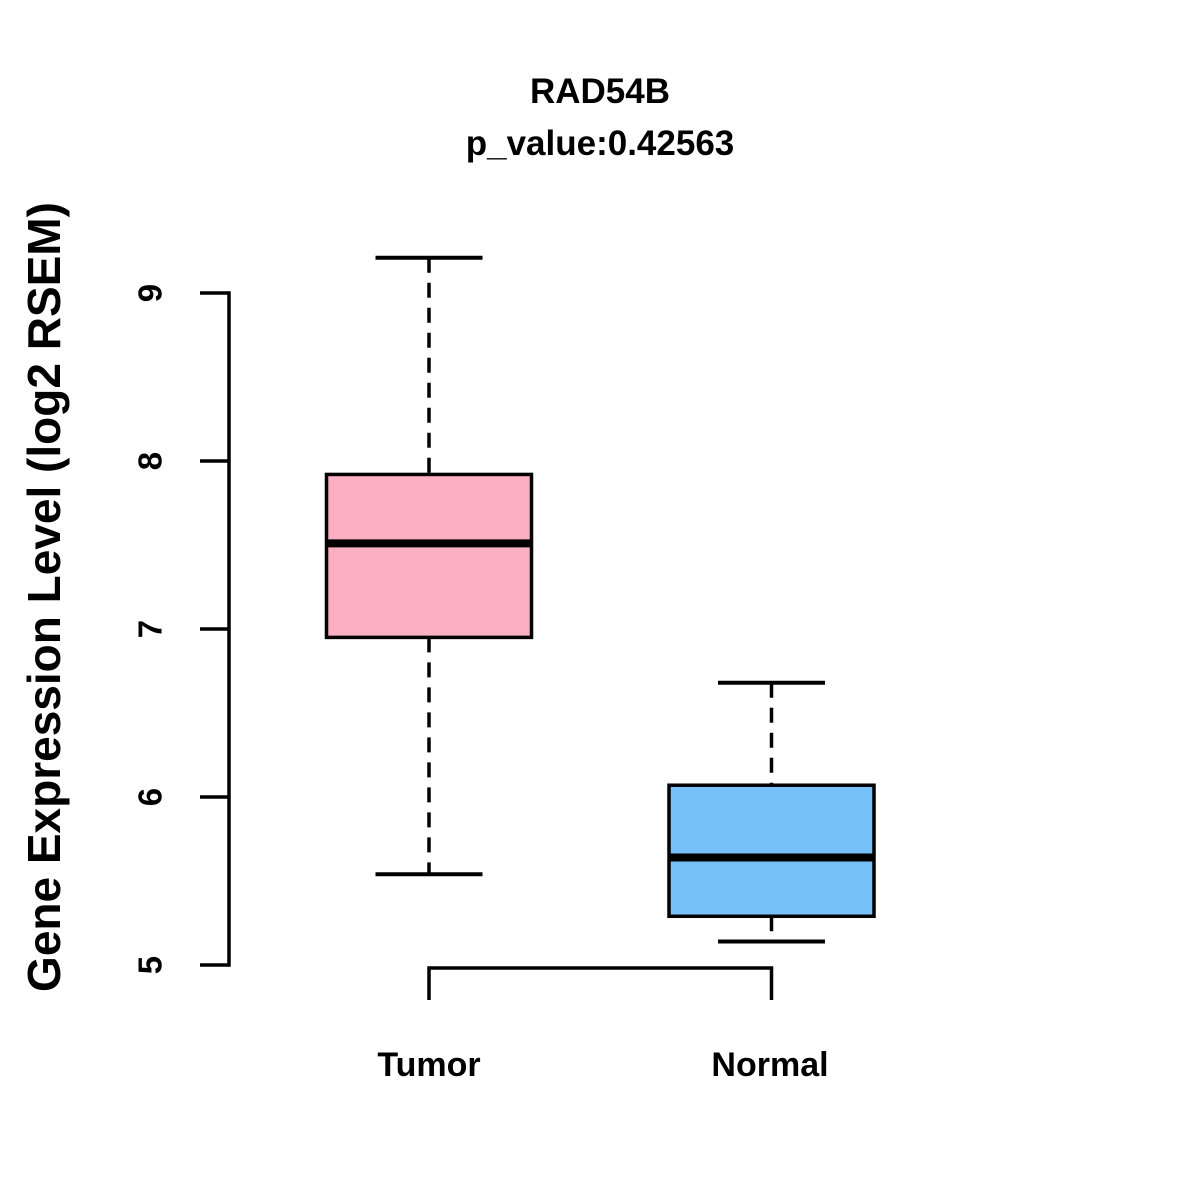 The height and width of the screenshot is (1200, 1200). What do you see at coordinates (770, 1065) in the screenshot?
I see `x-tick-label-normal: Normal` at bounding box center [770, 1065].